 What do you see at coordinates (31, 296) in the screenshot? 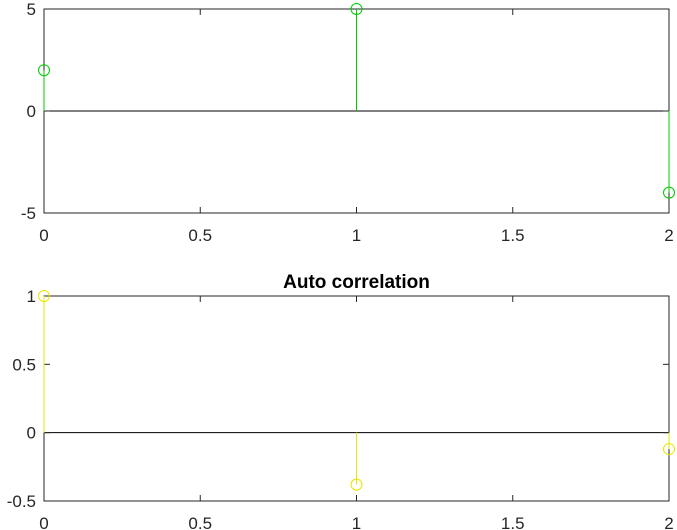
I see `y-tick-label: 1` at bounding box center [31, 296].